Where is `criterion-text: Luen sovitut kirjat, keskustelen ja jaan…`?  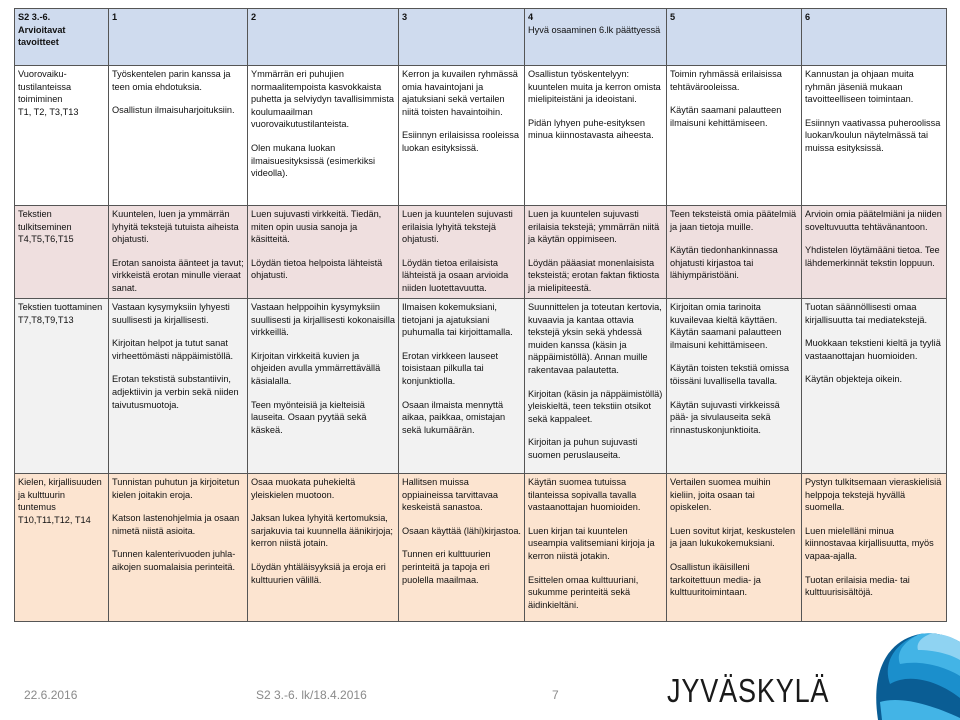
criterion-text: Luen sovitut kirjat, keskustelen ja jaan… is located at coordinates (733, 537).